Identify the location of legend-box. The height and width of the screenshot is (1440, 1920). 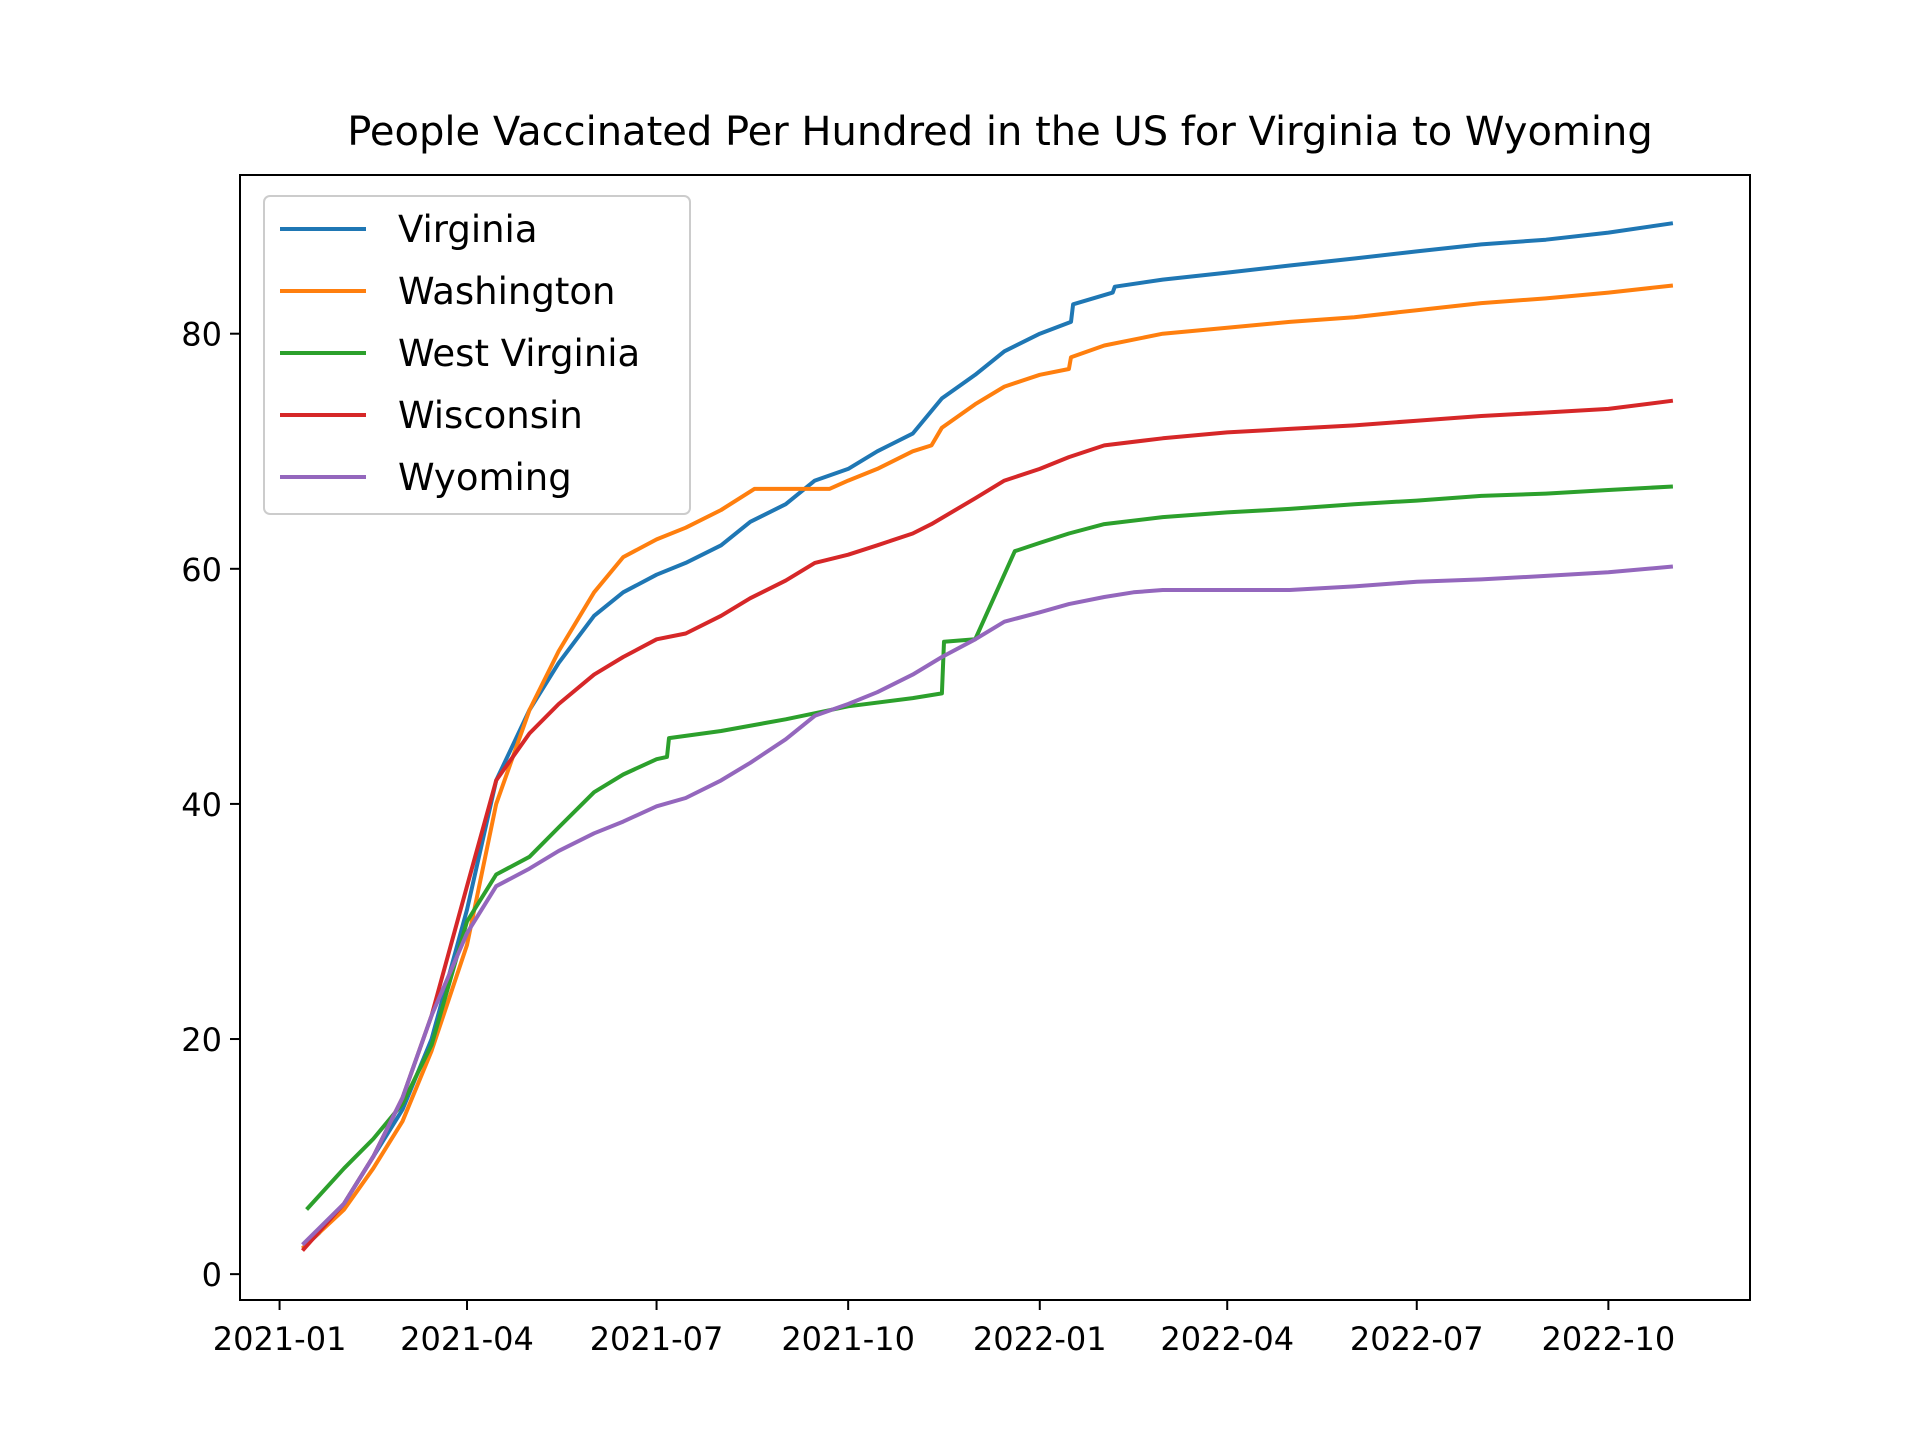
(477, 355).